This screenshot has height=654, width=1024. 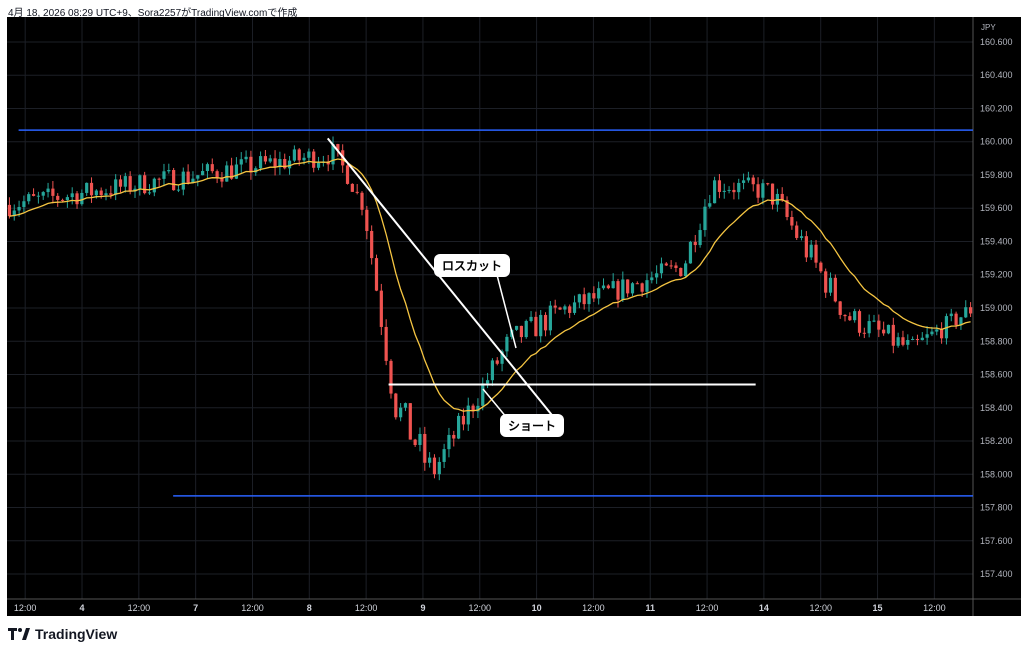 What do you see at coordinates (81, 608) in the screenshot?
I see `time-tick-label: 4` at bounding box center [81, 608].